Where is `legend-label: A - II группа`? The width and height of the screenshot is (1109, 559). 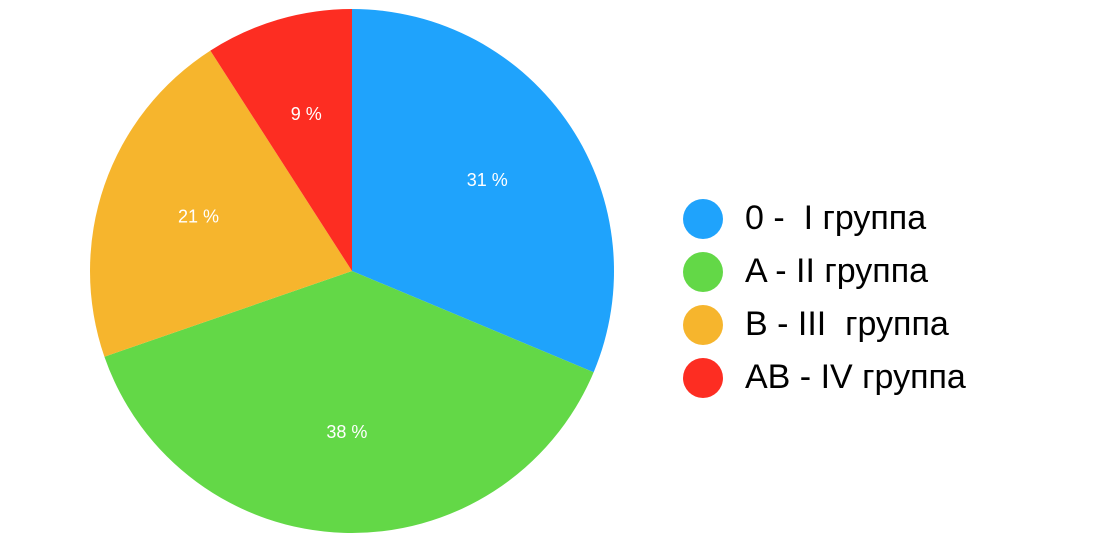
legend-label: A - II группа is located at coordinates (836, 271).